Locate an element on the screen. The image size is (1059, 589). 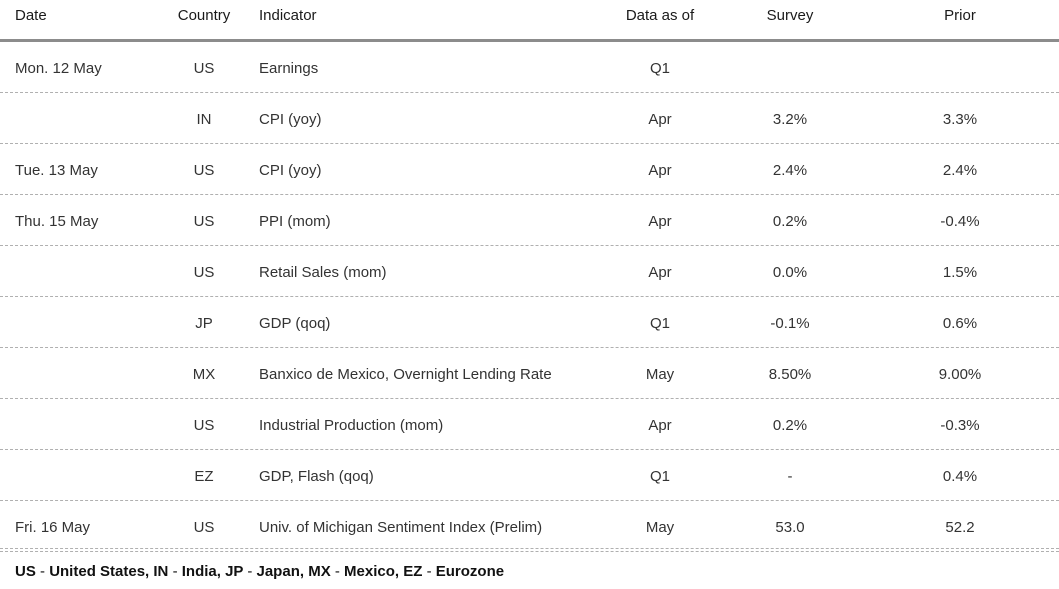
table-row: Tue. 13 May US CPI (yoy) Apr 2.4% 2.4% is located at coordinates (529, 169).